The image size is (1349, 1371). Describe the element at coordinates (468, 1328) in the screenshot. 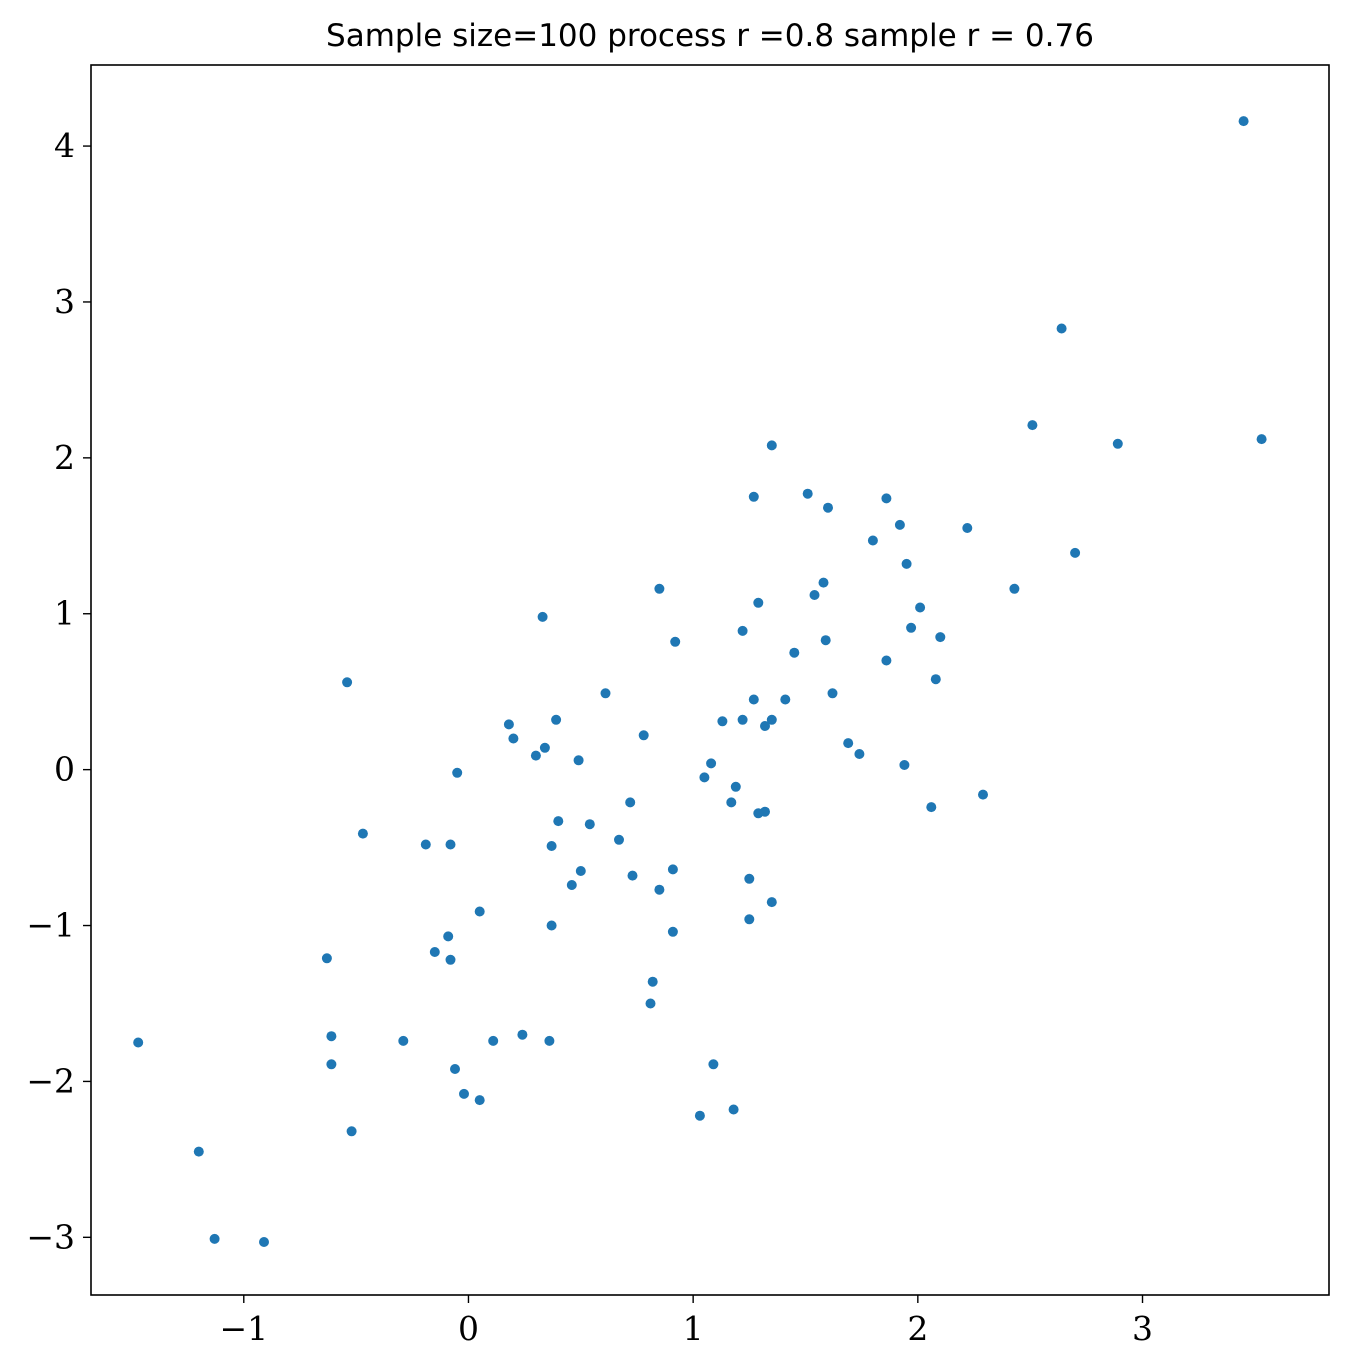

I see `x-tick-label: 0` at that location.